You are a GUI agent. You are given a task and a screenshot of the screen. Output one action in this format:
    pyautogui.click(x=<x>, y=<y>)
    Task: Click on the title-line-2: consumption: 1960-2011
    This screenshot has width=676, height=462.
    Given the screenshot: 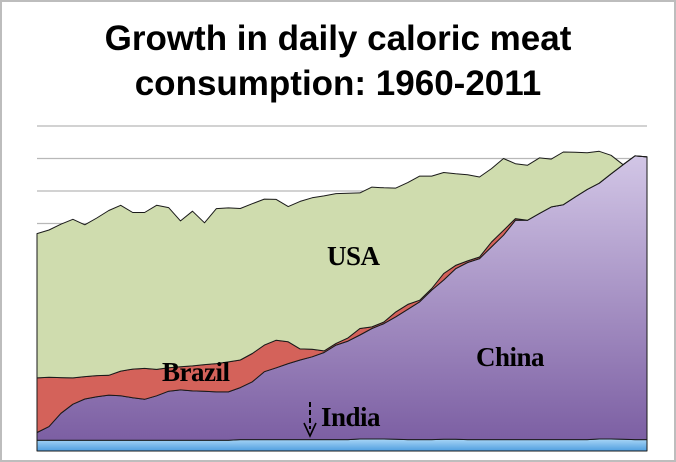 What is the action you would take?
    pyautogui.click(x=338, y=83)
    